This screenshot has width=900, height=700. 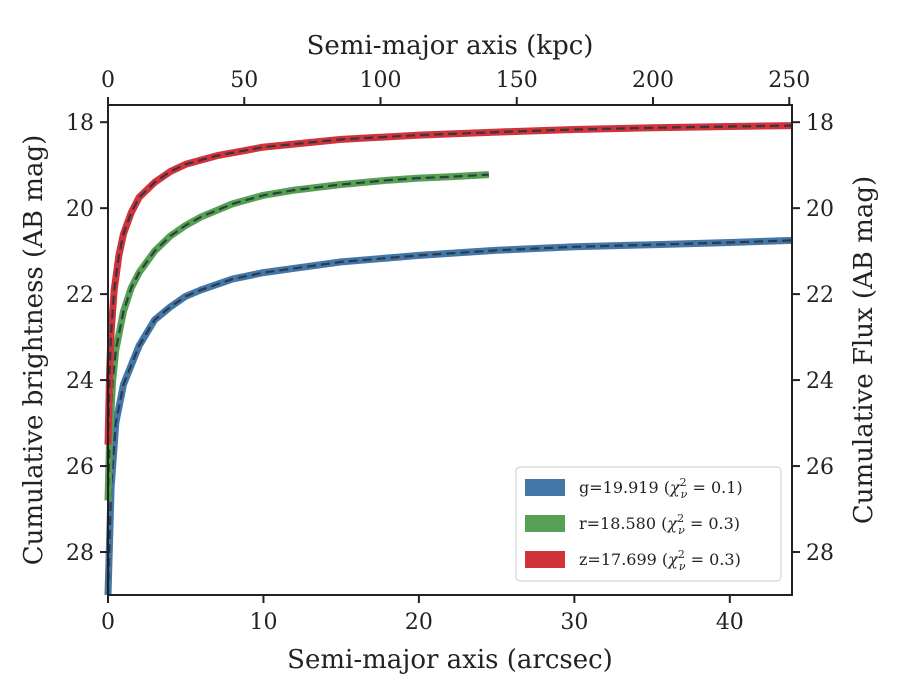 I want to click on x-tick-label: 10, so click(x=263, y=622).